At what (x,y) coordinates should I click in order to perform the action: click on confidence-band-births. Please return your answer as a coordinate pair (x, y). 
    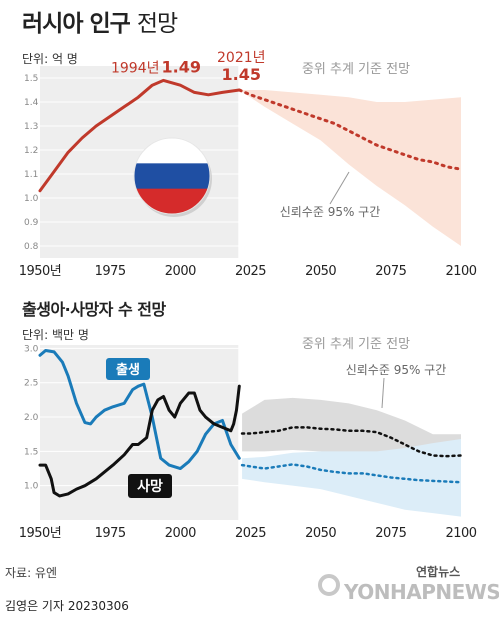
    Looking at the image, I should click on (351, 478).